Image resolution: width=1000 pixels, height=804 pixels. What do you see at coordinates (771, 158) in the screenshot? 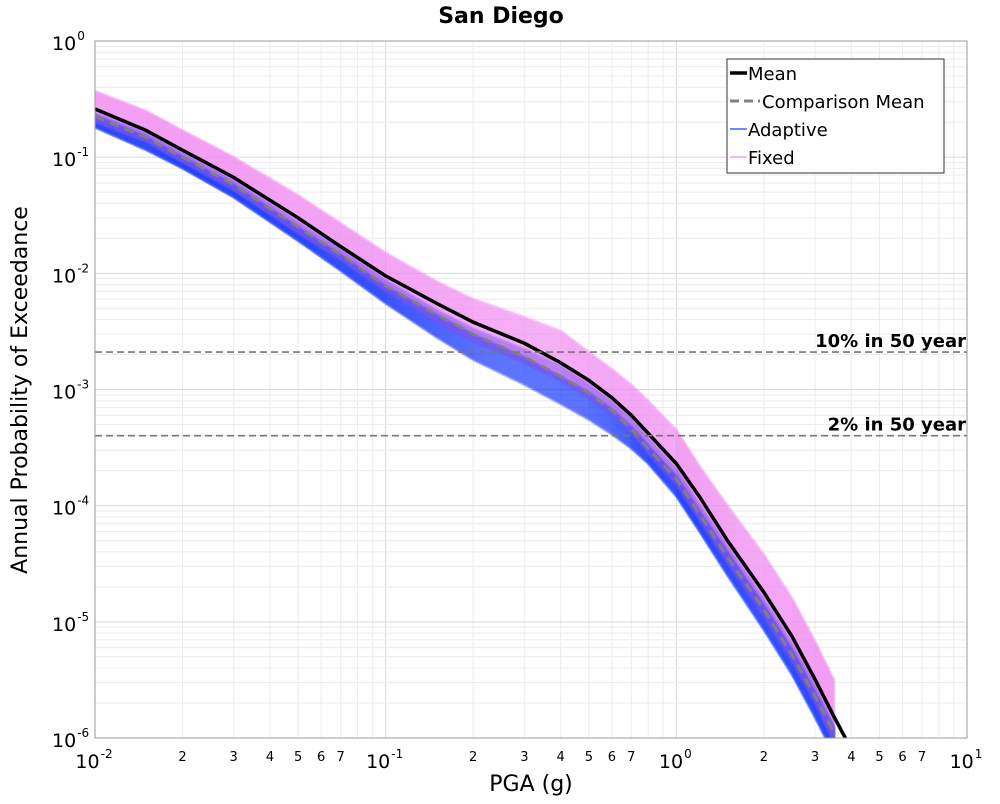
I see `legend-label-fixed: Fixed` at bounding box center [771, 158].